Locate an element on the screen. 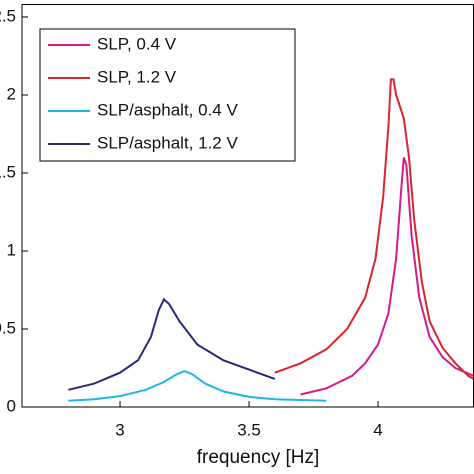  legend-label: SLP/asphalt, 0.4 V is located at coordinates (167, 109).